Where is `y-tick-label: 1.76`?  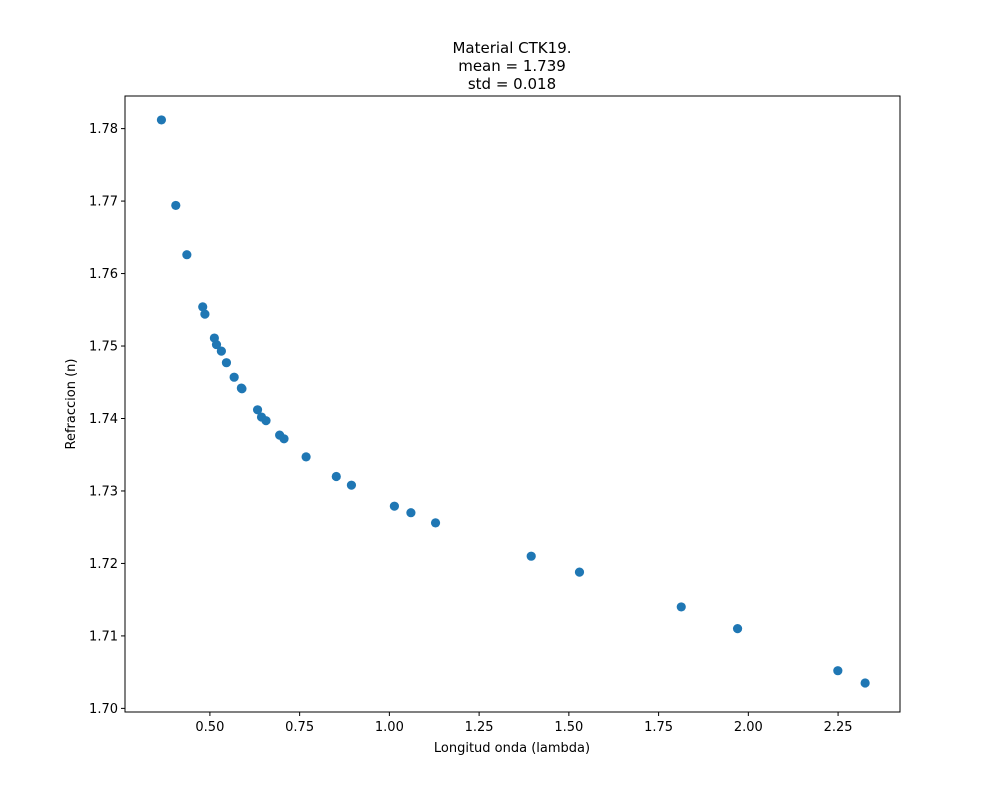 y-tick-label: 1.76 is located at coordinates (103, 274).